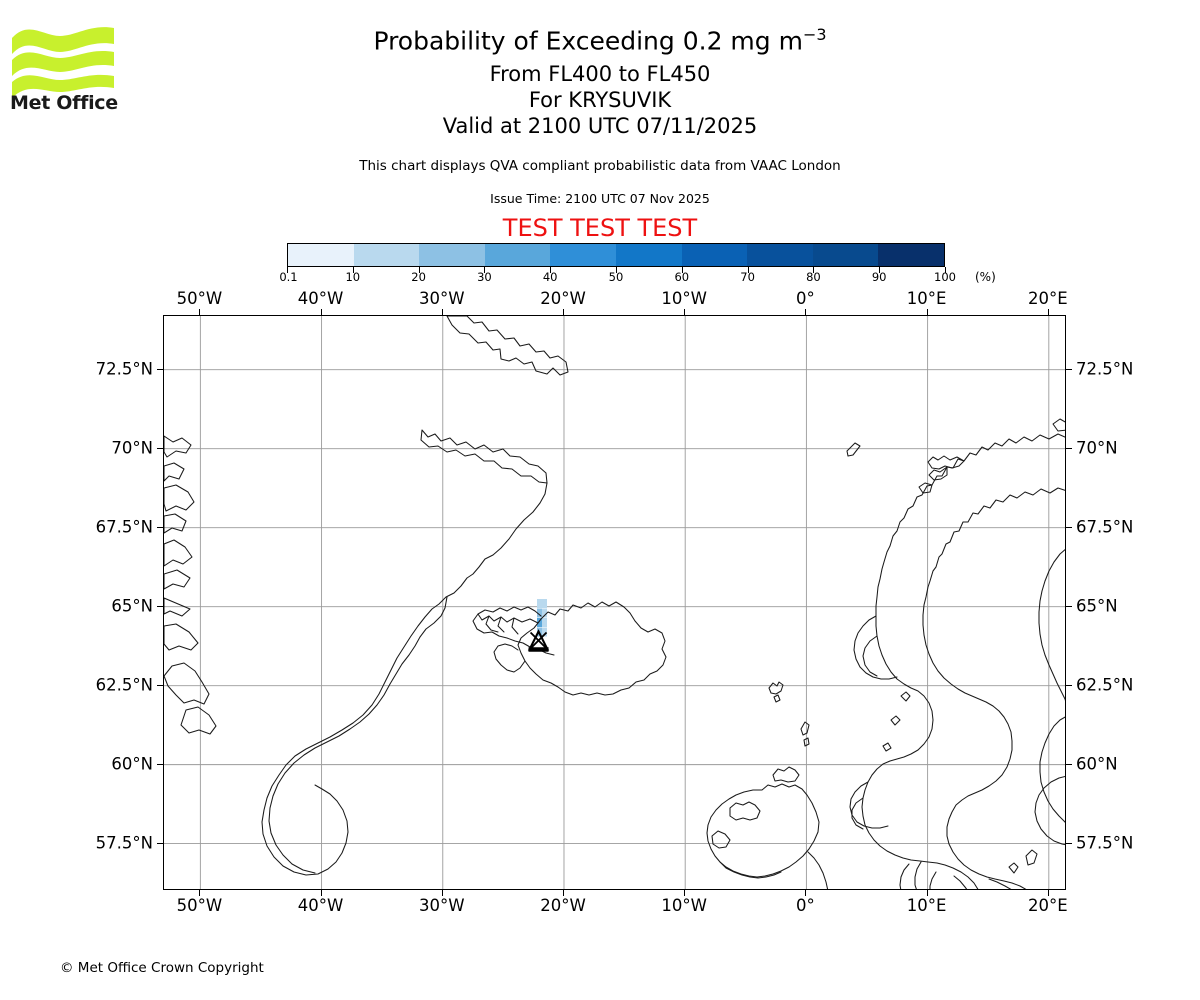 The image size is (1200, 1000). I want to click on latitude-tick-label: 62.5°N, so click(124, 685).